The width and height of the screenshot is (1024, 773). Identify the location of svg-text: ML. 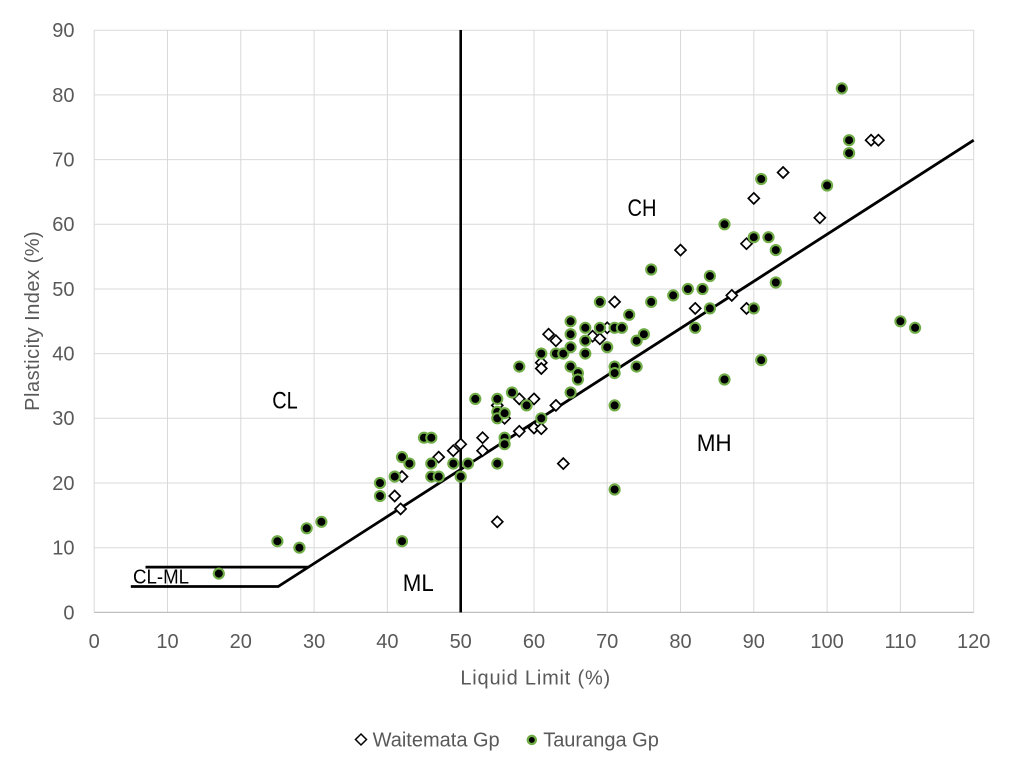
(418, 583).